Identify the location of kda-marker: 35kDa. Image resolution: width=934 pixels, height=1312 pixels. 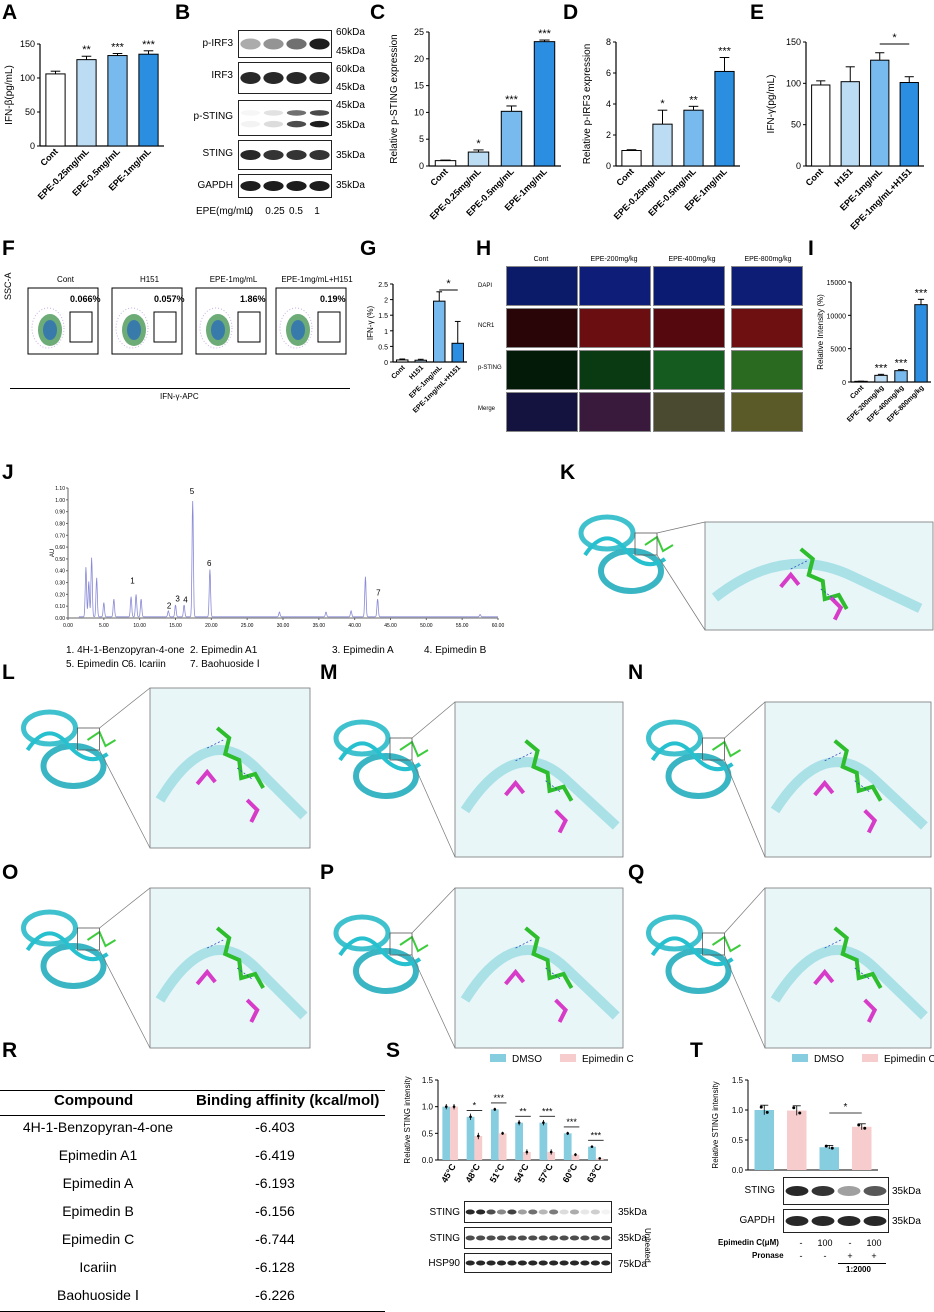
(350, 125).